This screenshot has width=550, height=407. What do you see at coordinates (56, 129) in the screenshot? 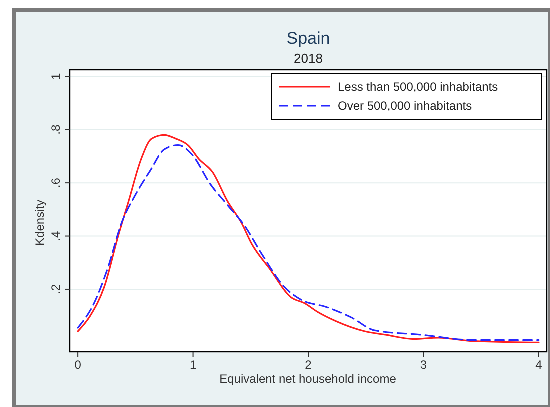
I see `y-tick-label: .8` at bounding box center [56, 129].